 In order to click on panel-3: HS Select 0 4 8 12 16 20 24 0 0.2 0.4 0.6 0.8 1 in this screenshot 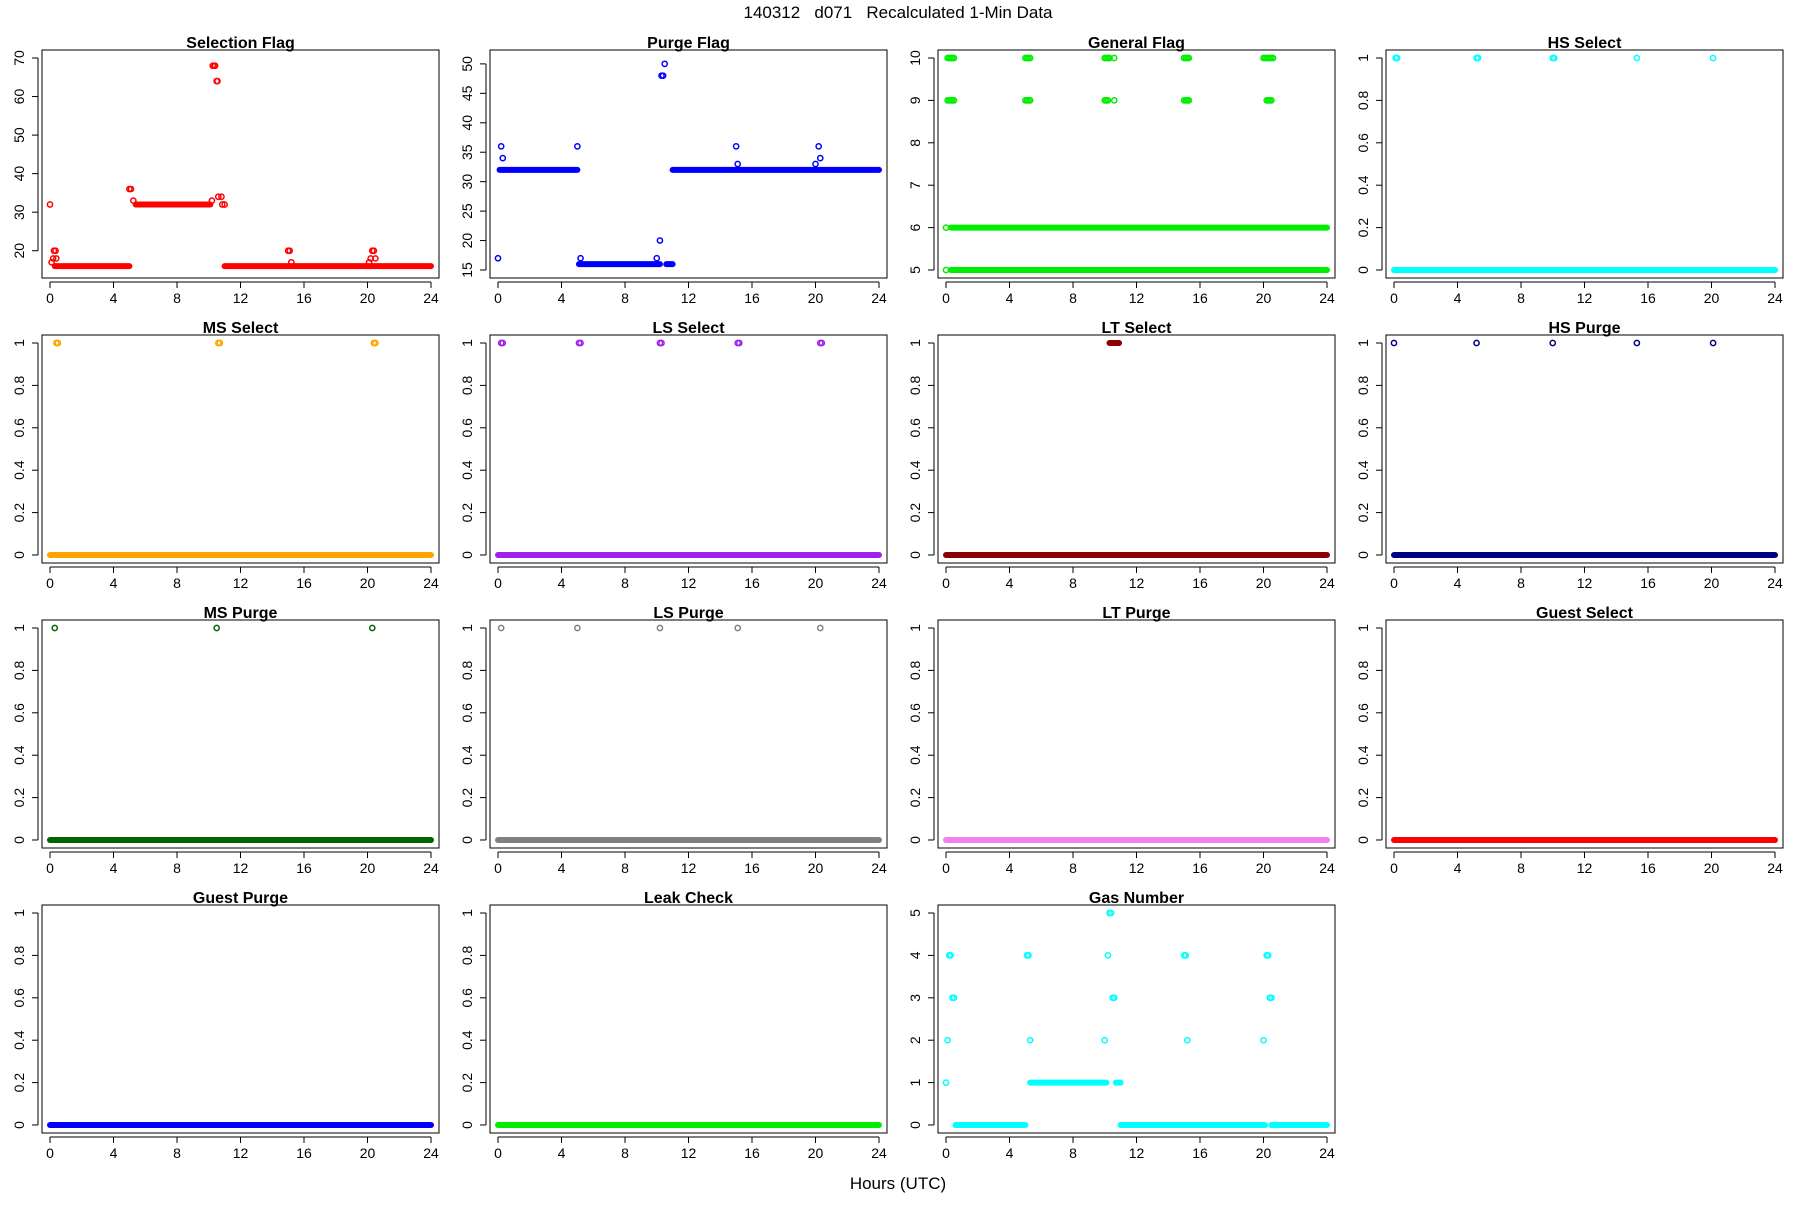, I will do `click(1569, 170)`.